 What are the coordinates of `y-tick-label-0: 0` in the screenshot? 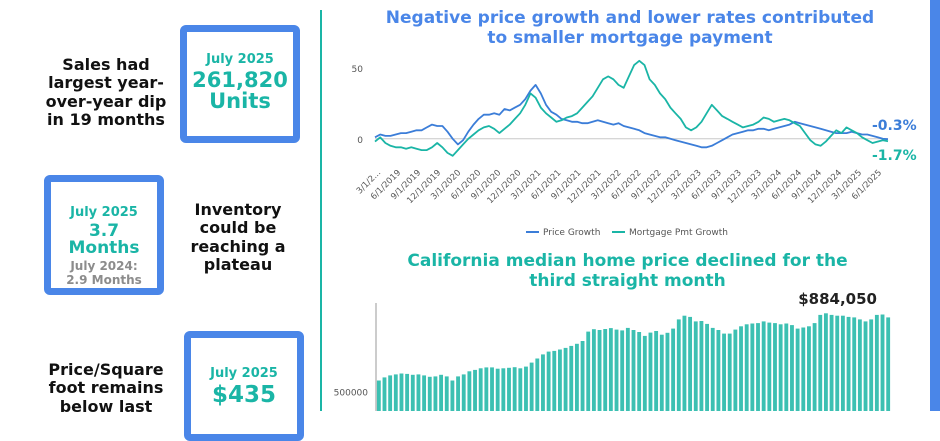 It's located at (360, 141).